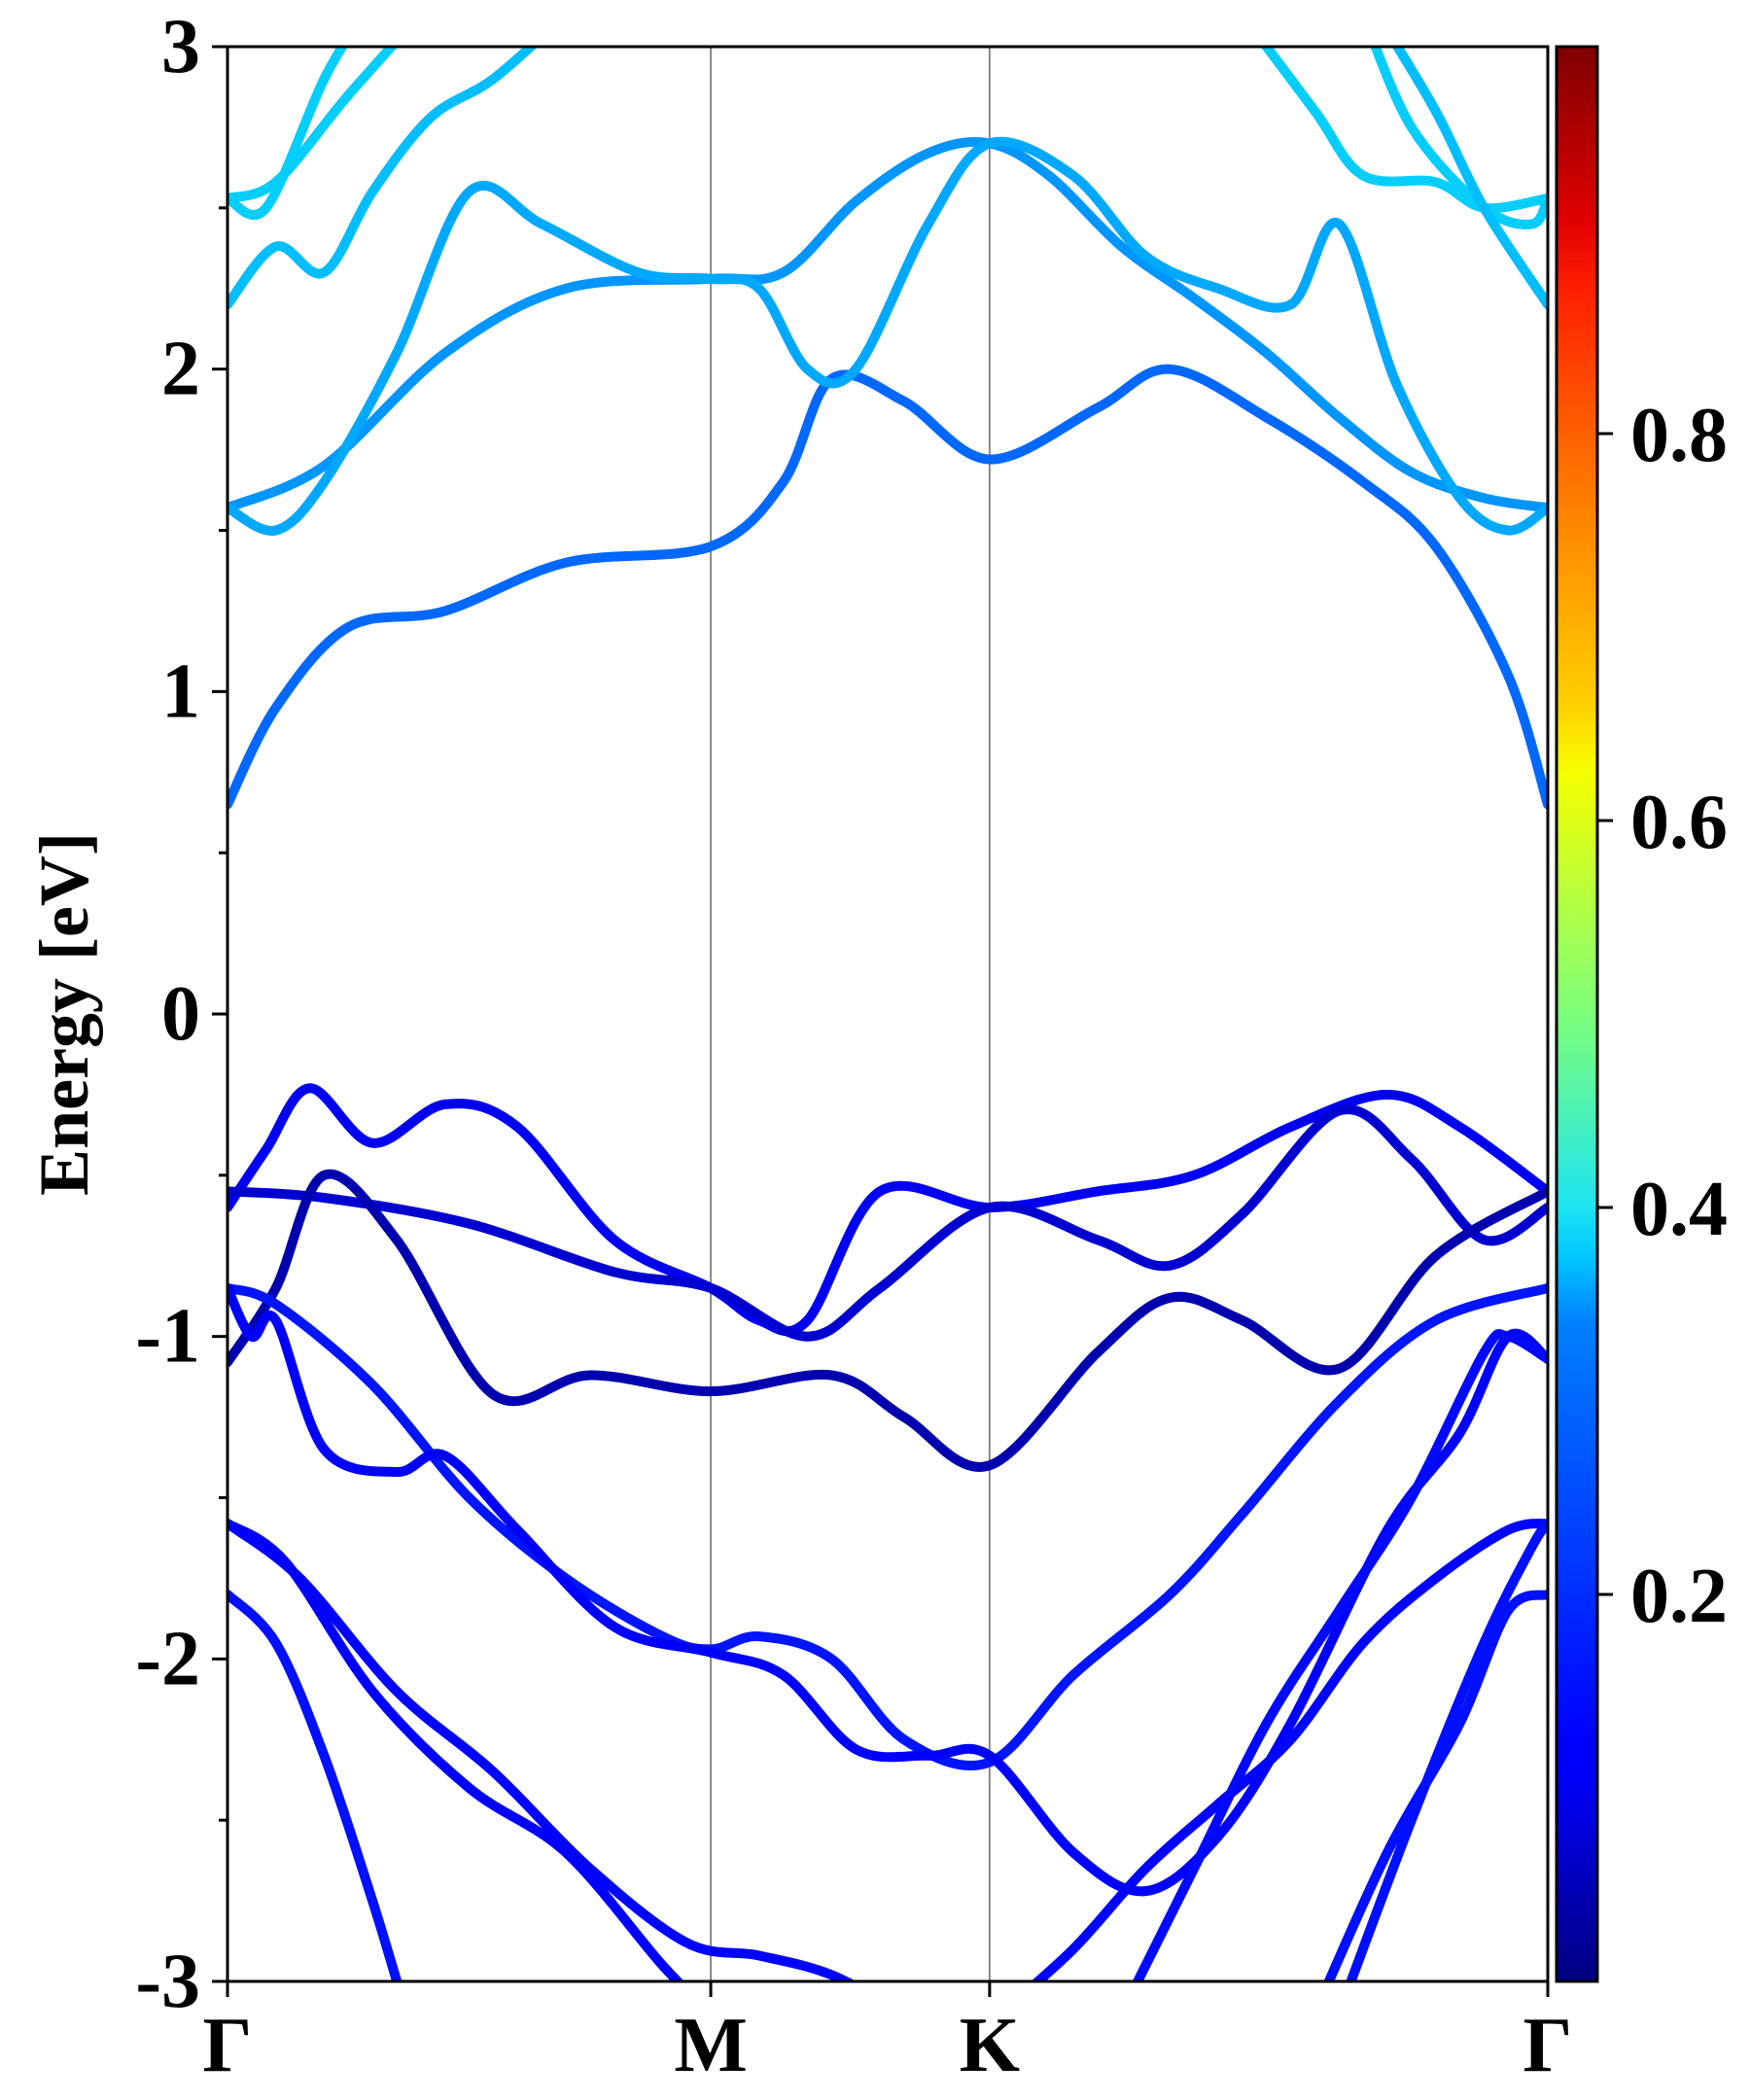  I want to click on colorbar-tick-label: 0.8, so click(1679, 435).